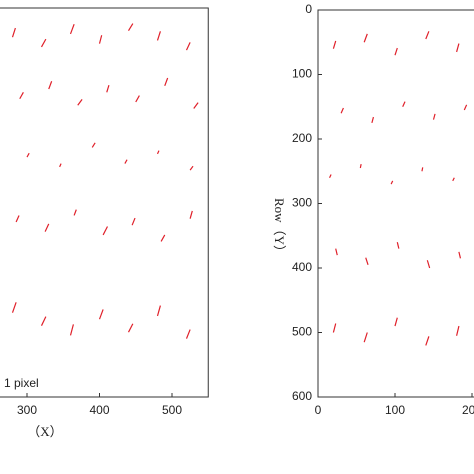 The height and width of the screenshot is (474, 474). I want to click on y-tick-label: 100, so click(302, 74).